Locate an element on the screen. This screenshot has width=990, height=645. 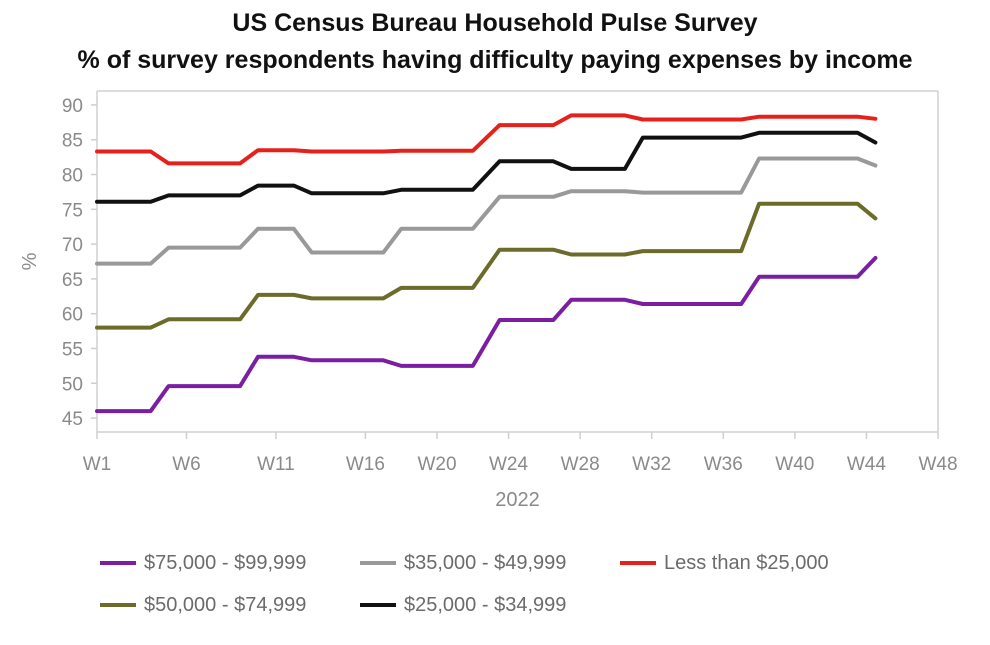
y-axis-title: % is located at coordinates (30, 261).